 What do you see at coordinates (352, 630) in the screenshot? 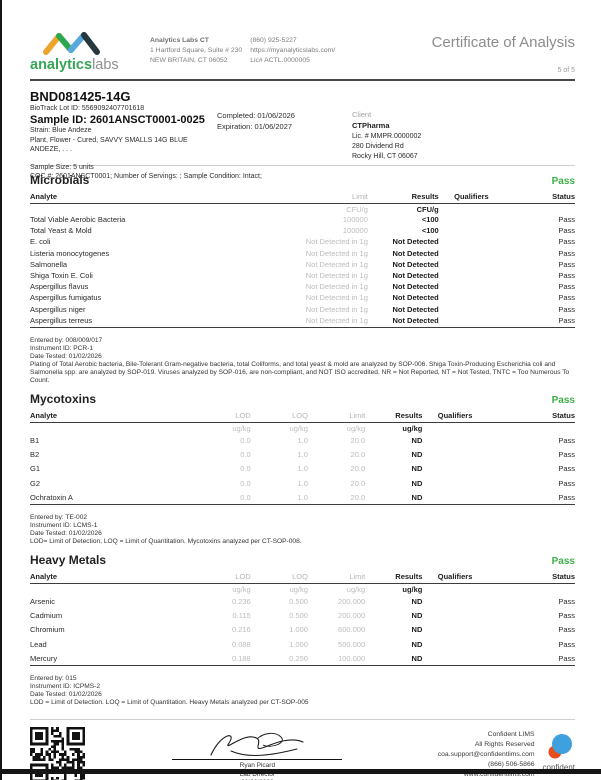
I see `table-cell: 600.000` at bounding box center [352, 630].